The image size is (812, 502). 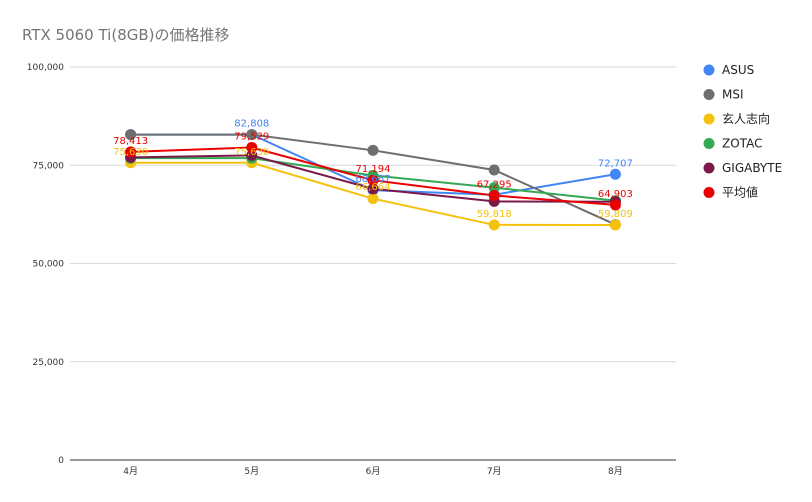 What do you see at coordinates (738, 70) in the screenshot?
I see `legend-label: ASUS` at bounding box center [738, 70].